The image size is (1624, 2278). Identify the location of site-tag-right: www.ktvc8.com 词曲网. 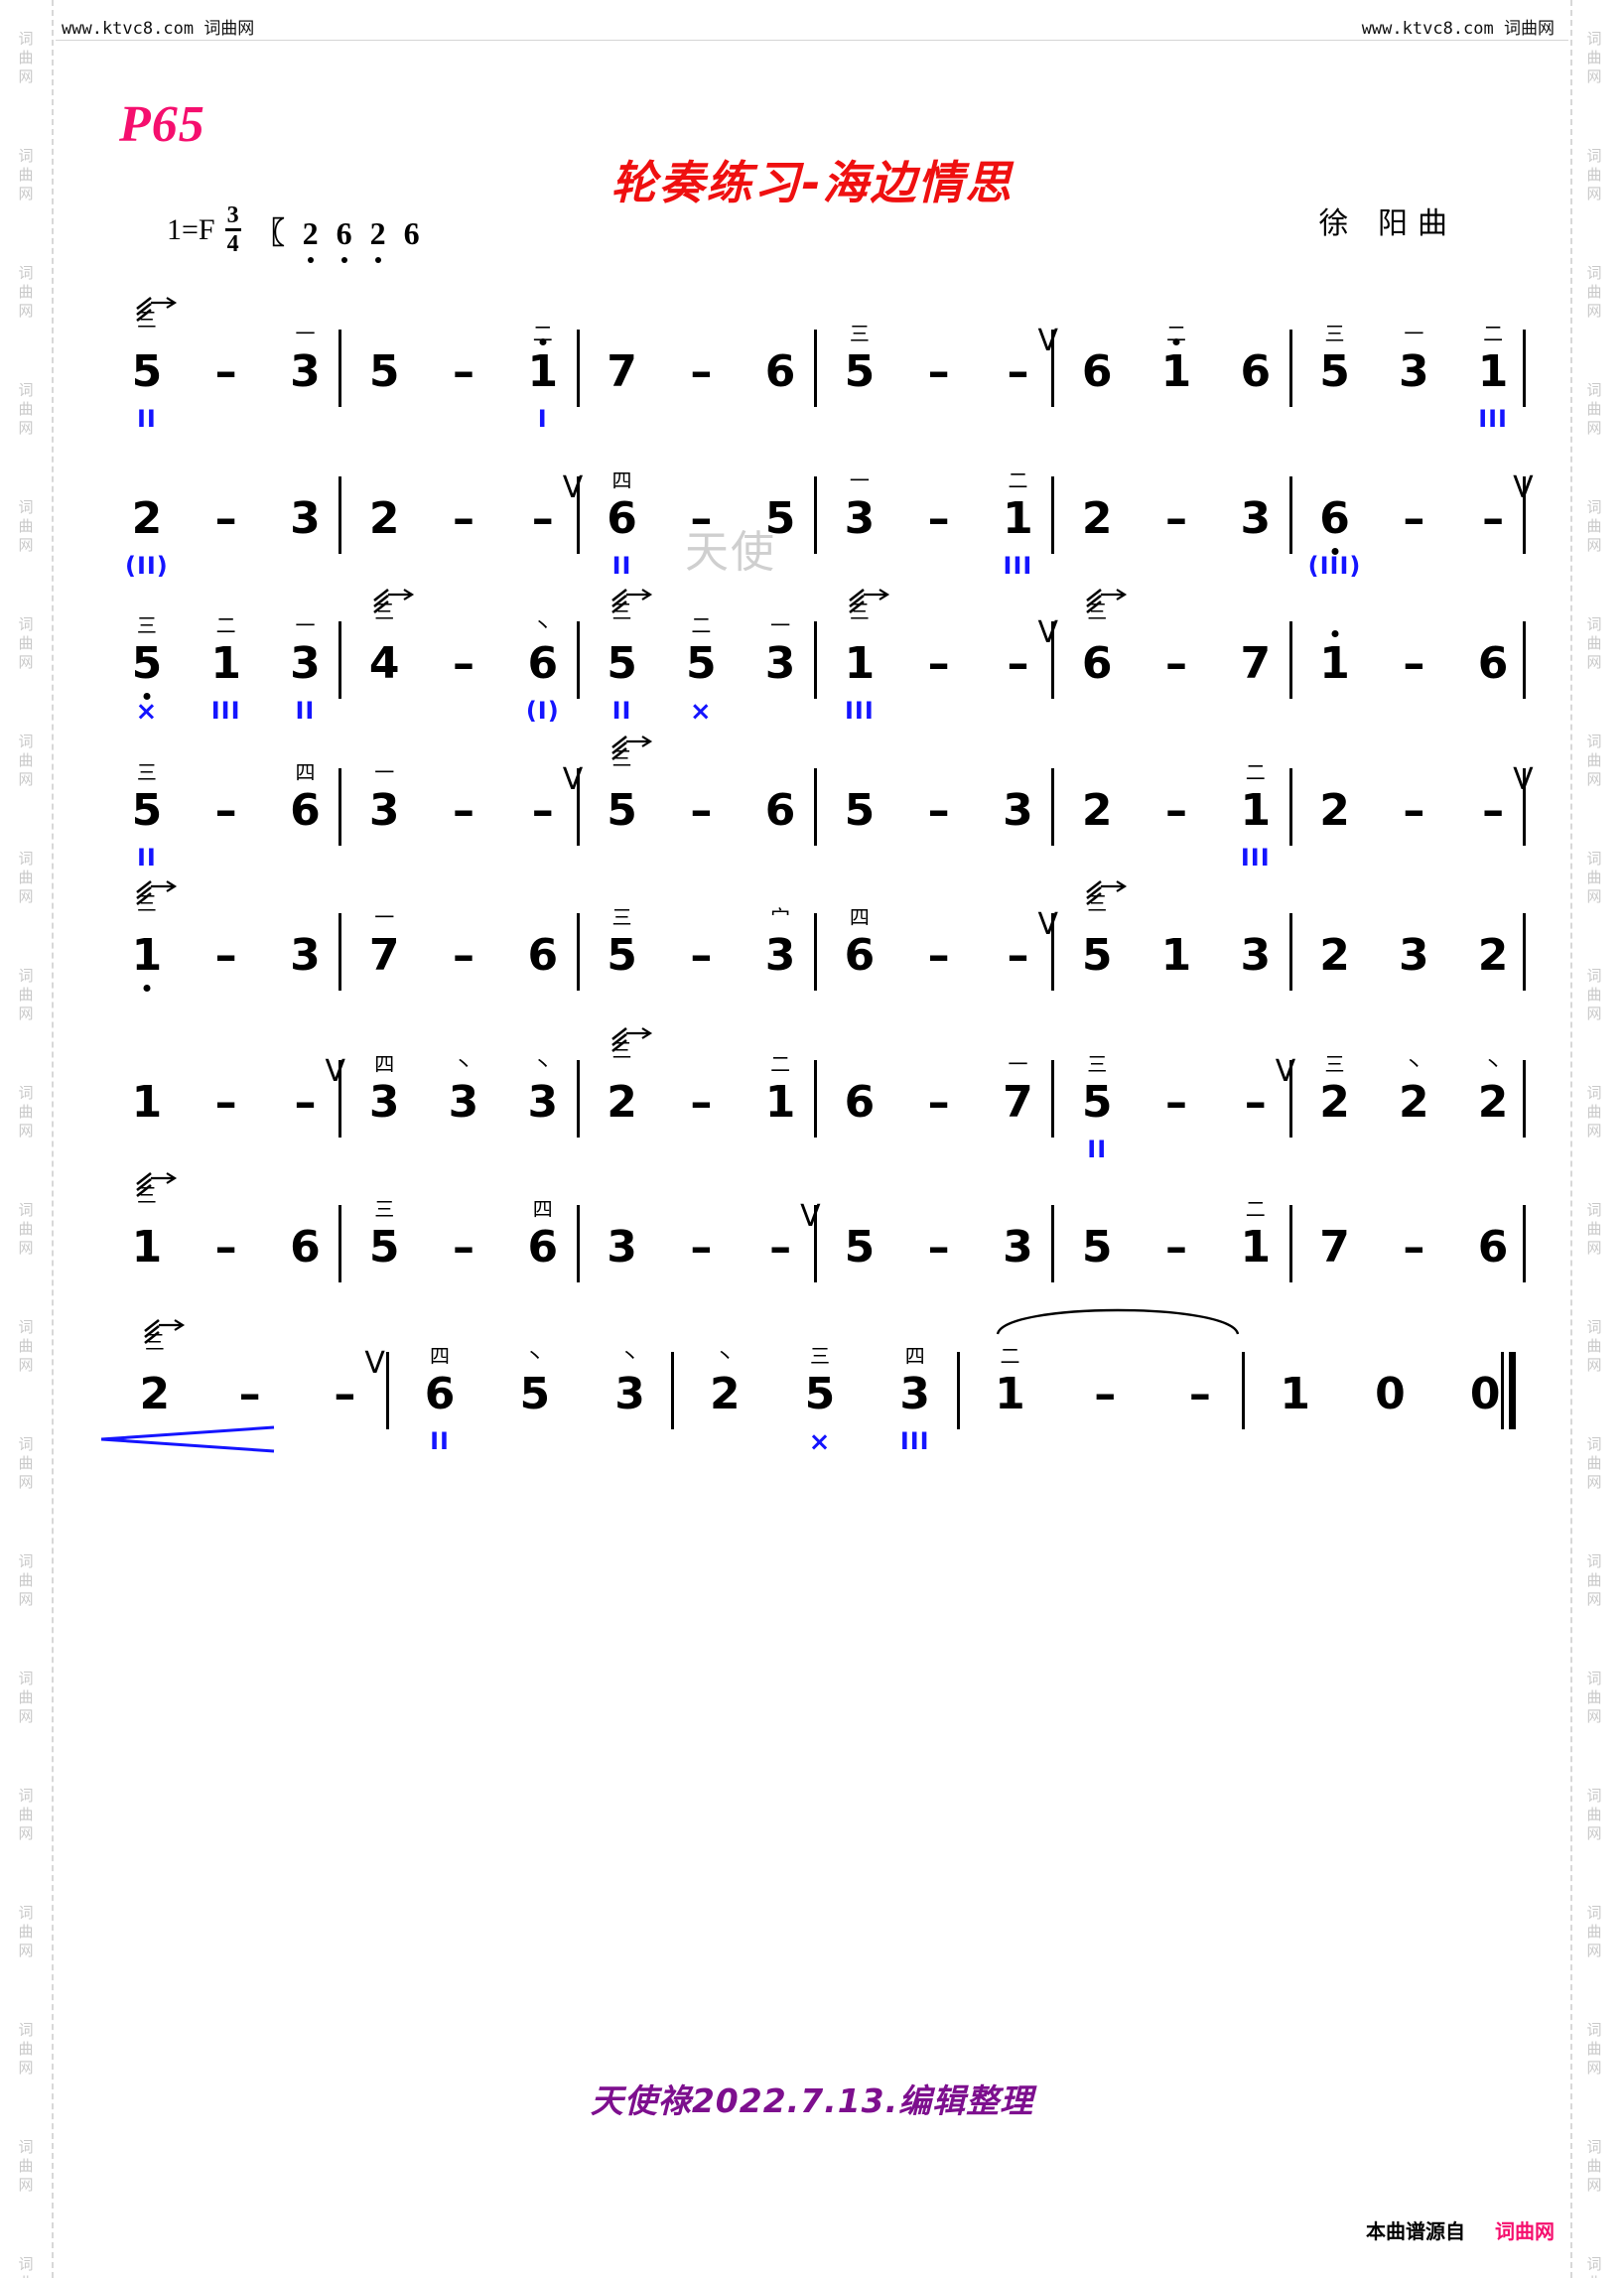
(1458, 26).